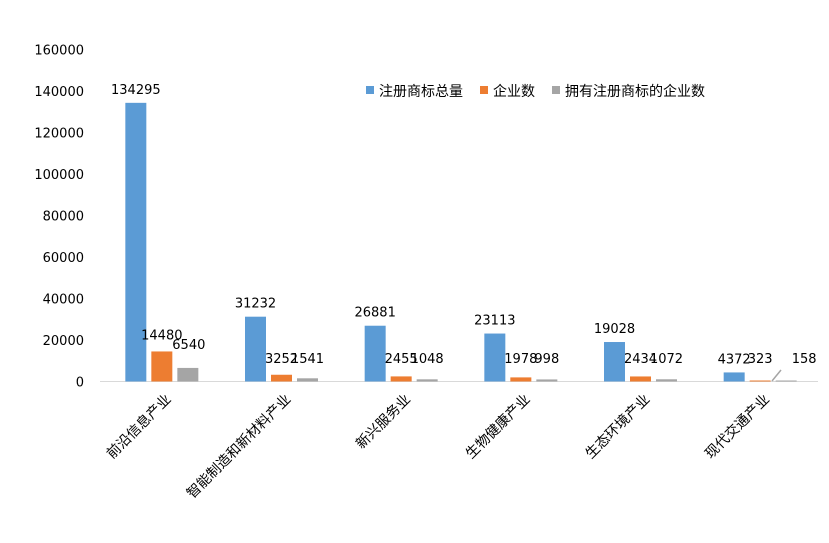 The image size is (829, 543). I want to click on data-label-1-0: 14480, so click(161, 335).